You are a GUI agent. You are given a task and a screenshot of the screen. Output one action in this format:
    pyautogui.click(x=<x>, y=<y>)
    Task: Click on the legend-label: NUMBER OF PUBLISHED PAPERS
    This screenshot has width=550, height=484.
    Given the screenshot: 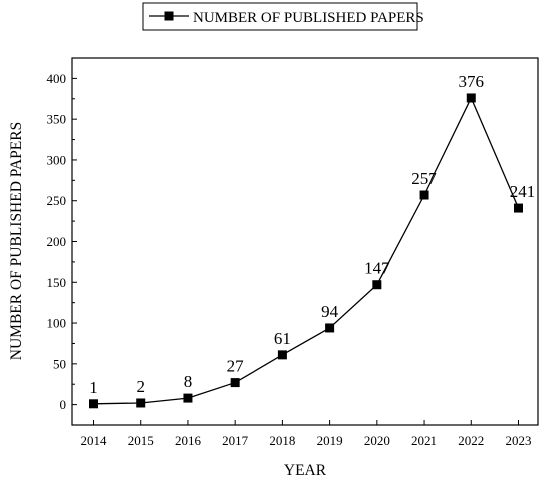 What is the action you would take?
    pyautogui.click(x=308, y=18)
    